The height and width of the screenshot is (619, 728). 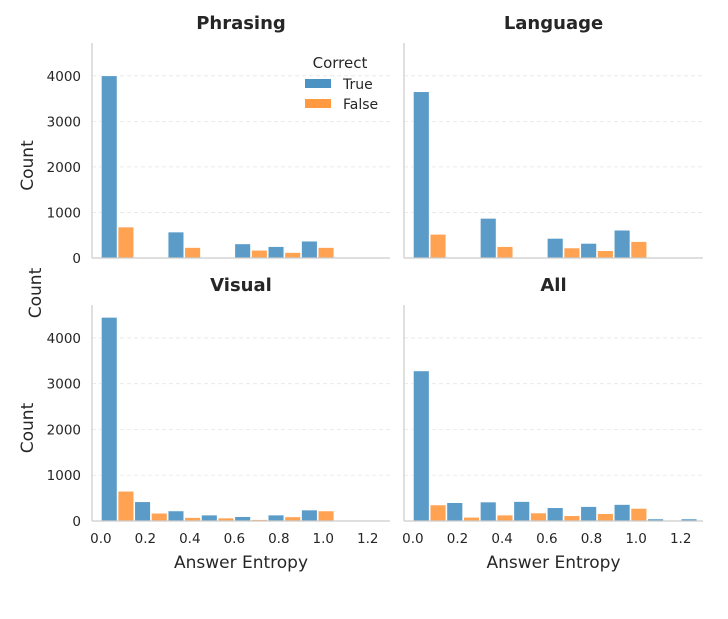 What do you see at coordinates (318, 103) in the screenshot?
I see `legend-swatch-false` at bounding box center [318, 103].